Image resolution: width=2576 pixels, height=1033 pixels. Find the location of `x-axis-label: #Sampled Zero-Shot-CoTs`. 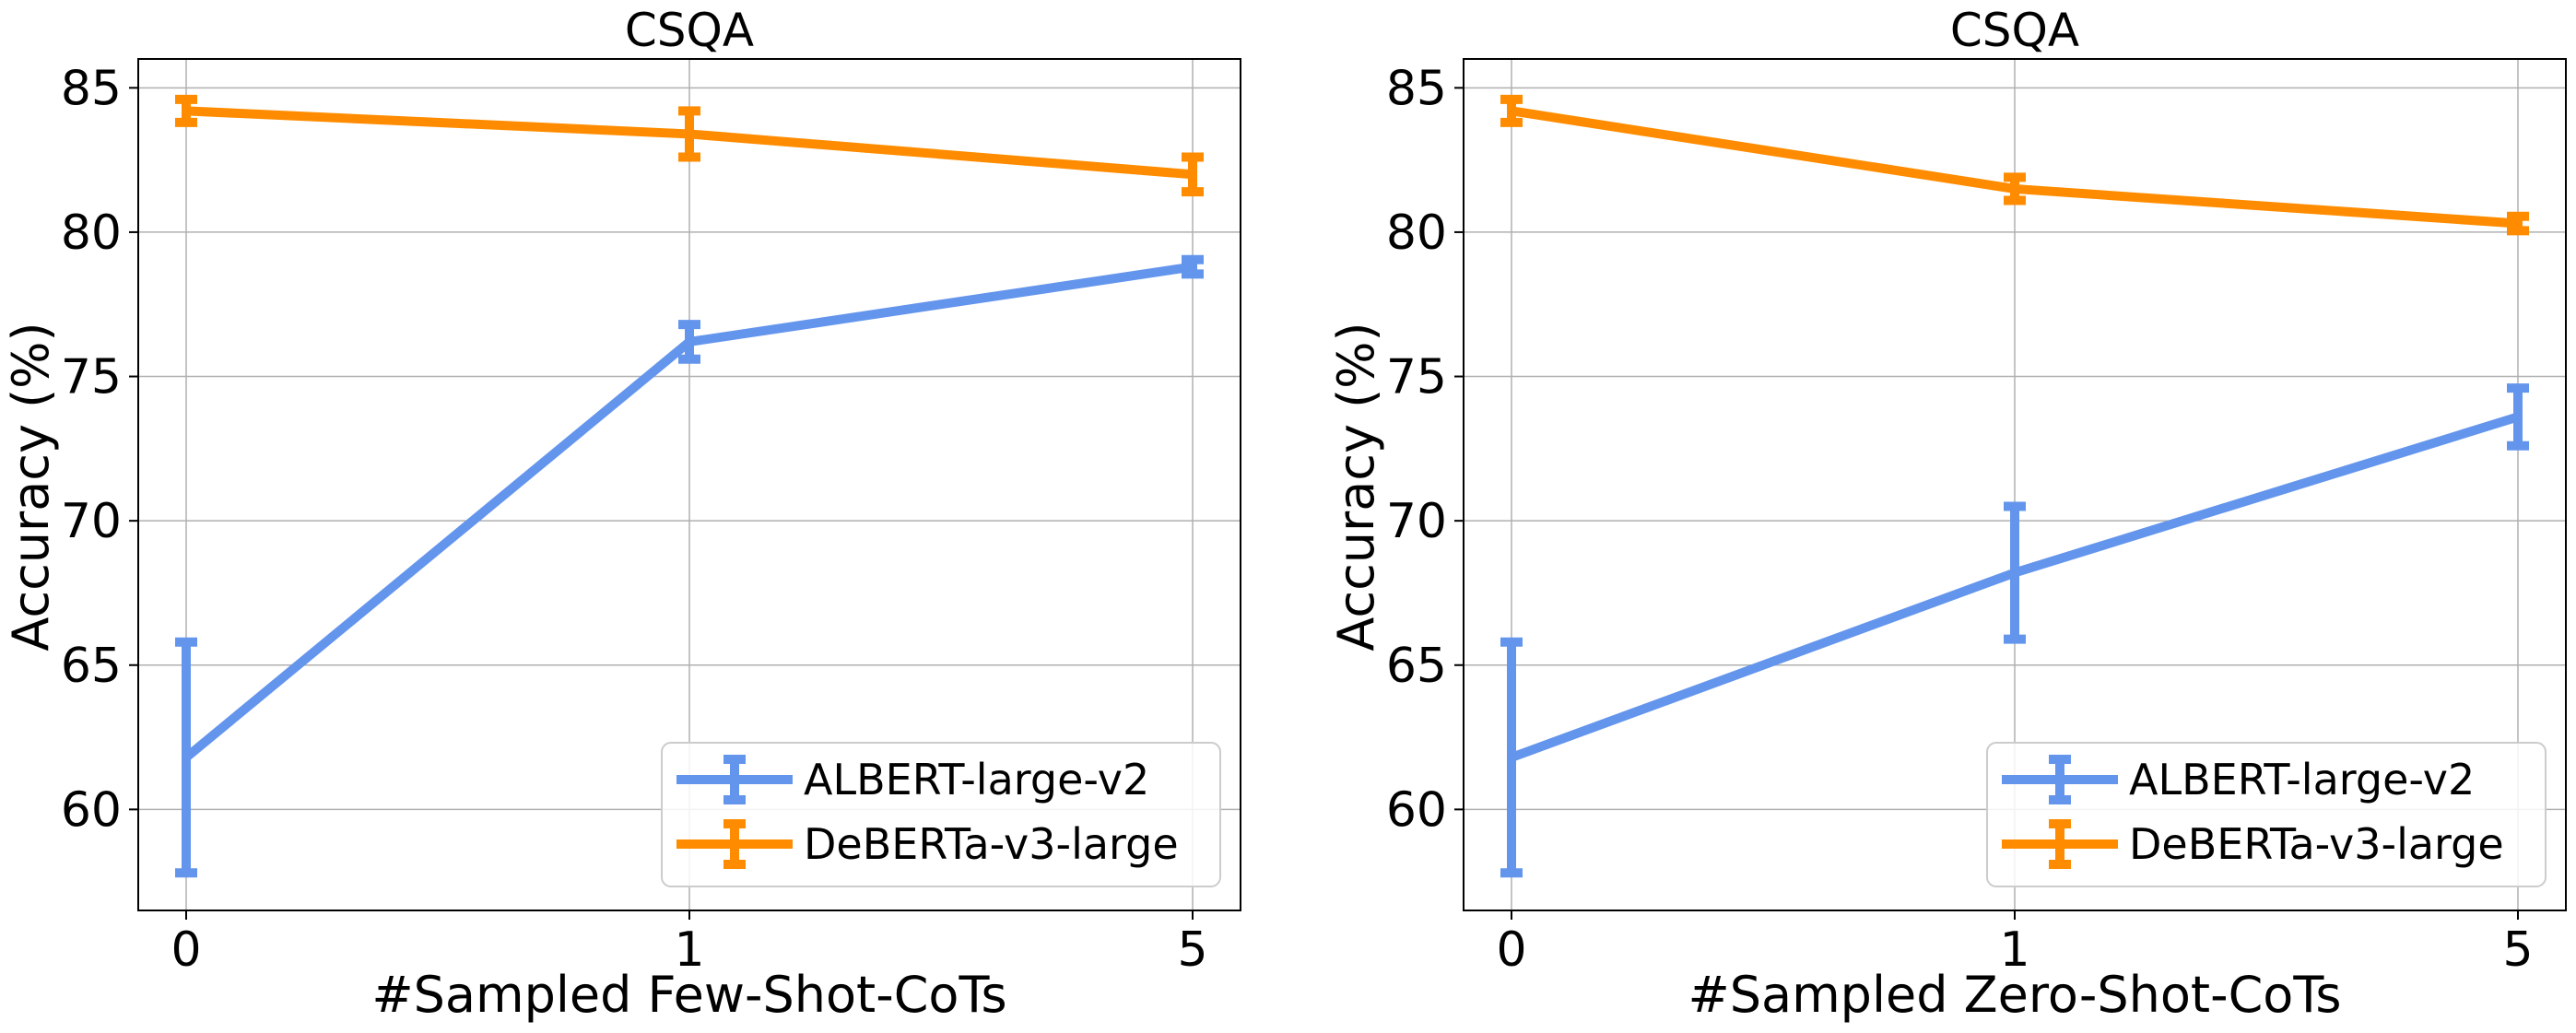

x-axis-label: #Sampled Zero-Shot-CoTs is located at coordinates (2014, 995).